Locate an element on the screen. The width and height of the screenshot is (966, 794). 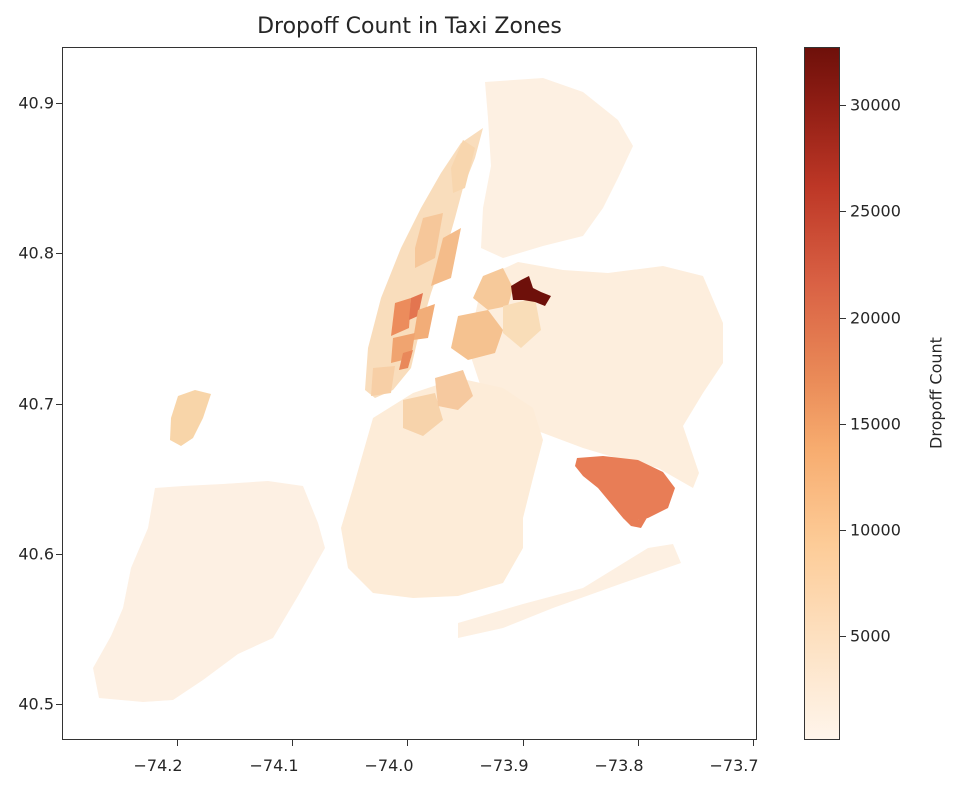
colorbar is located at coordinates (822, 393).